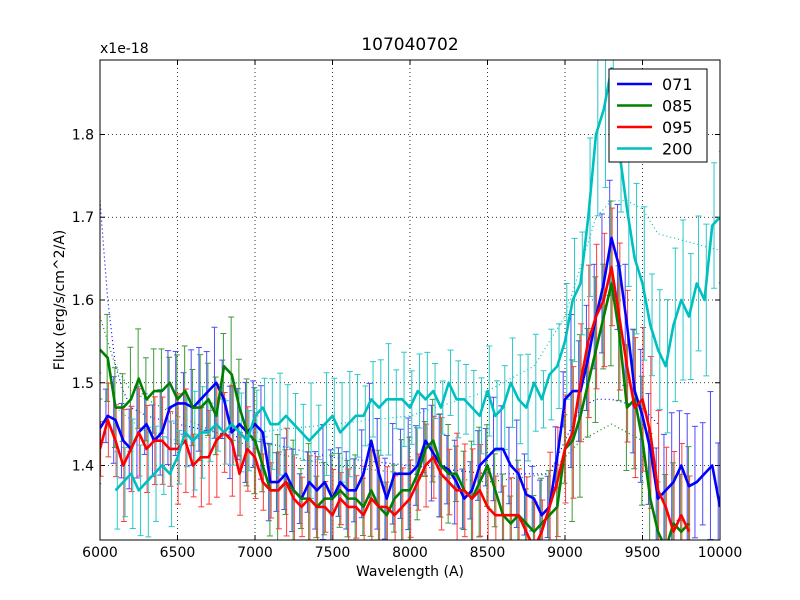  I want to click on y-tick-label: 1.5, so click(83, 384).